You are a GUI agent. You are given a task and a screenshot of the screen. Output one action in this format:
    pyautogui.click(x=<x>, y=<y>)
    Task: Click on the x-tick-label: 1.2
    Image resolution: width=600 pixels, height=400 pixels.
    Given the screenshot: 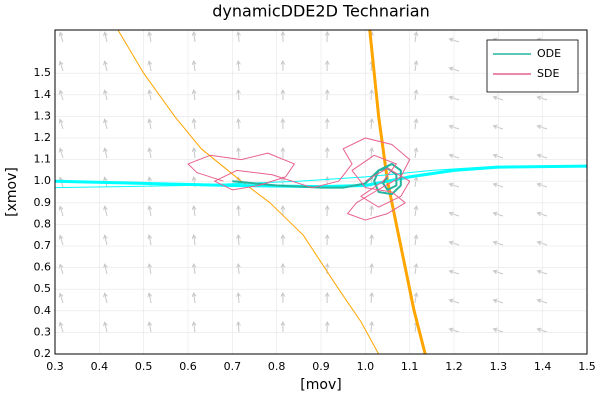 What is the action you would take?
    pyautogui.click(x=454, y=366)
    